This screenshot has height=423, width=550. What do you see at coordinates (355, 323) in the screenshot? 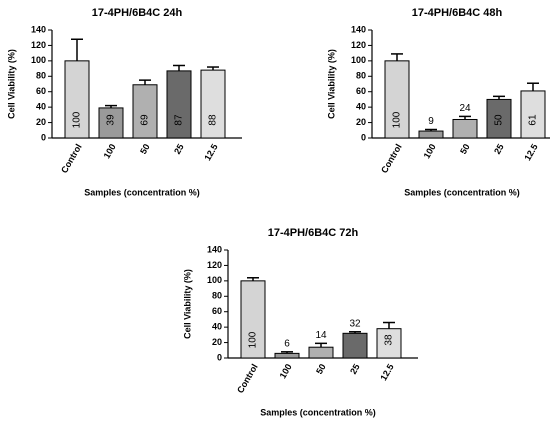
I see `value-label: 32` at bounding box center [355, 323].